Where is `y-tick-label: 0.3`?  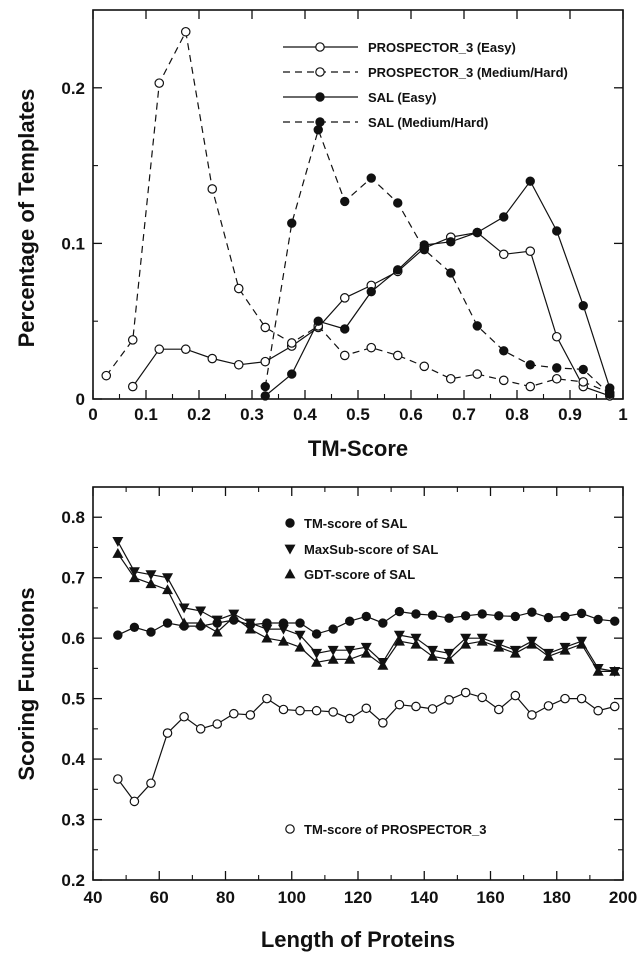 y-tick-label: 0.3 is located at coordinates (73, 820).